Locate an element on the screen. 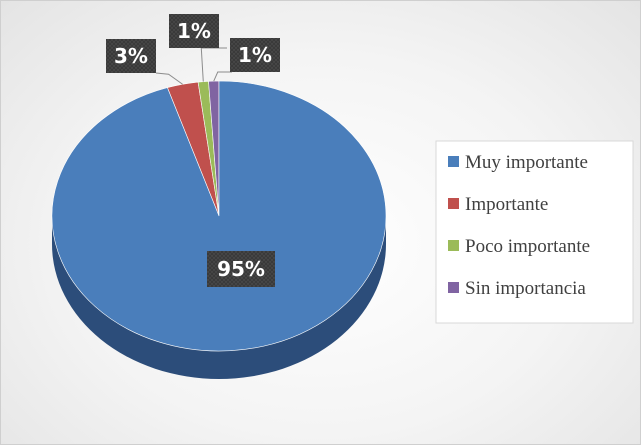  data-label-box-poco-importante is located at coordinates (194, 31).